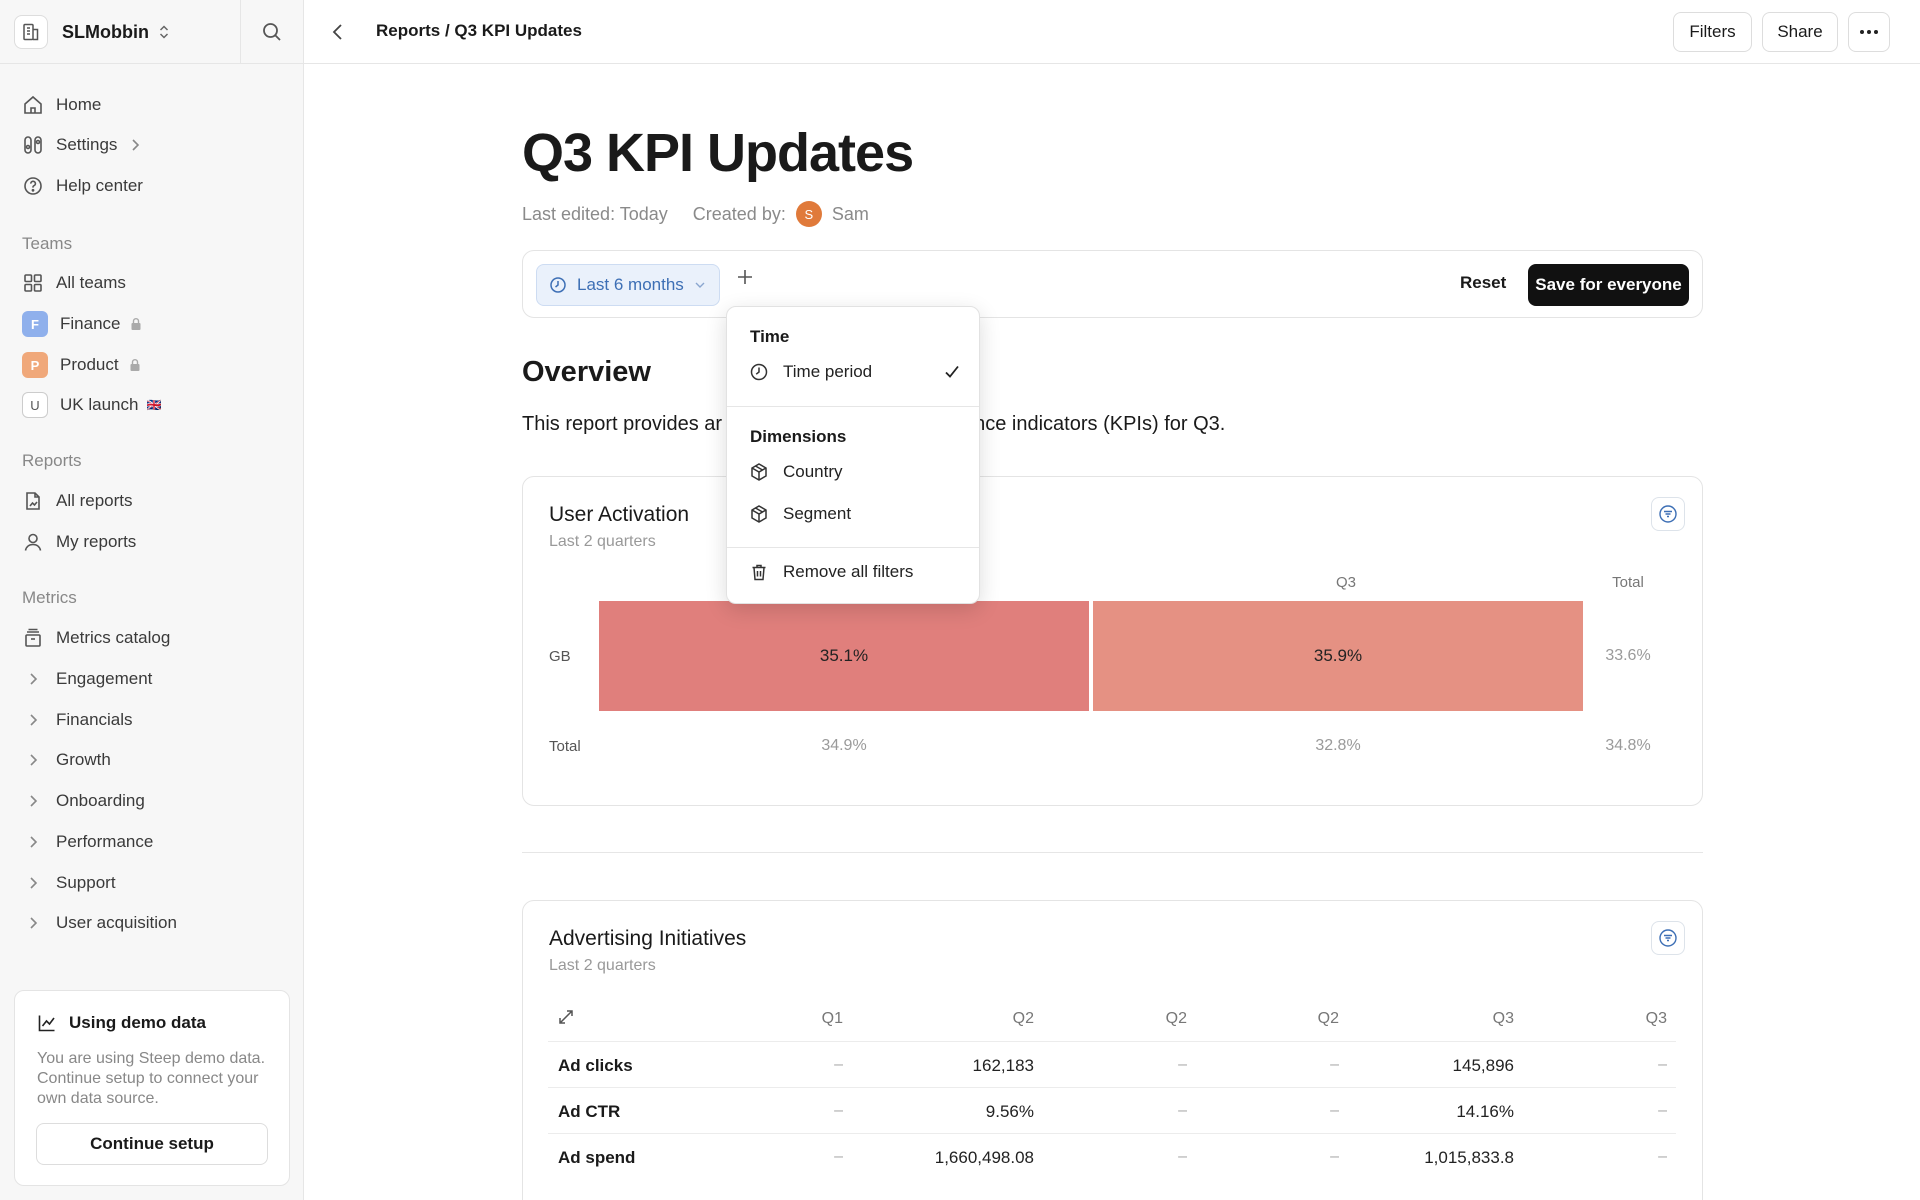 Image resolution: width=1920 pixels, height=1200 pixels. Describe the element at coordinates (1800, 32) in the screenshot. I see `share-button: Share` at that location.